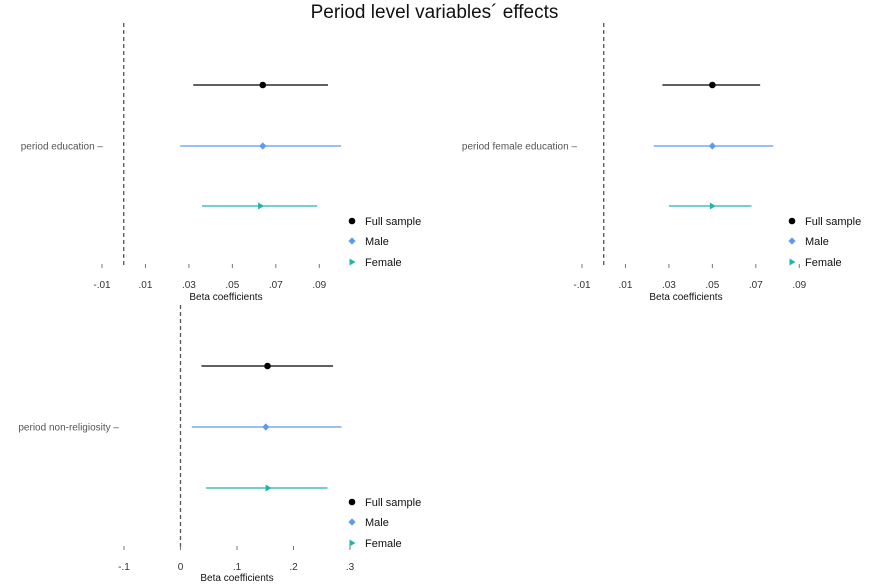 The height and width of the screenshot is (588, 869). What do you see at coordinates (124, 567) in the screenshot?
I see `x-tick-label: -.1` at bounding box center [124, 567].